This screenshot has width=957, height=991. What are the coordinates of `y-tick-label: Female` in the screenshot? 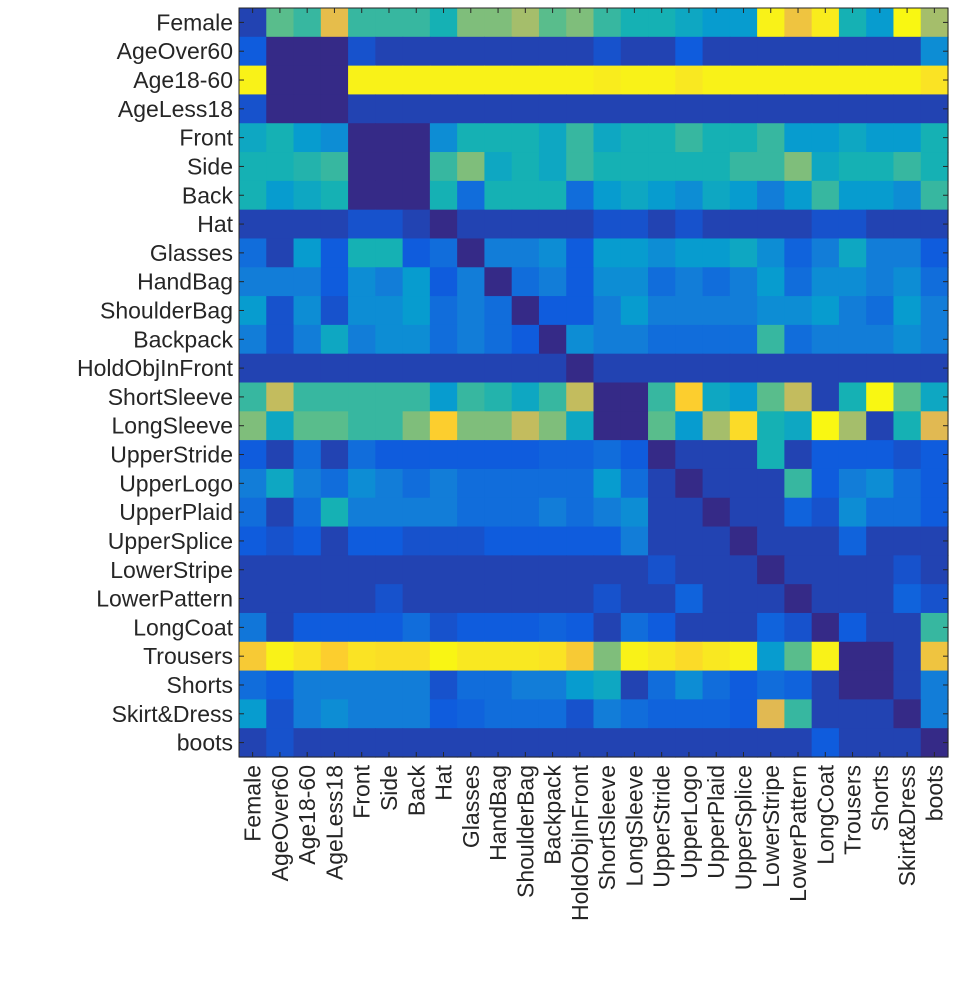 It's located at (194, 22).